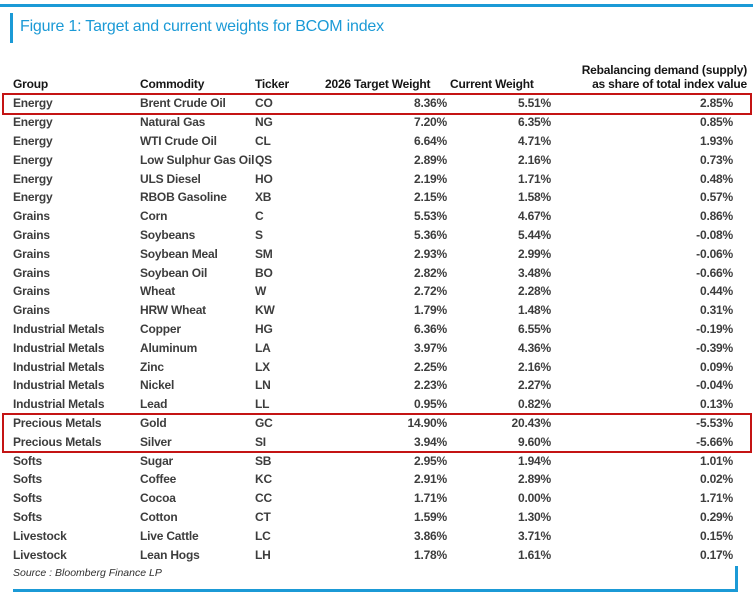  What do you see at coordinates (716, 479) in the screenshot?
I see `cell: 0.02%` at bounding box center [716, 479].